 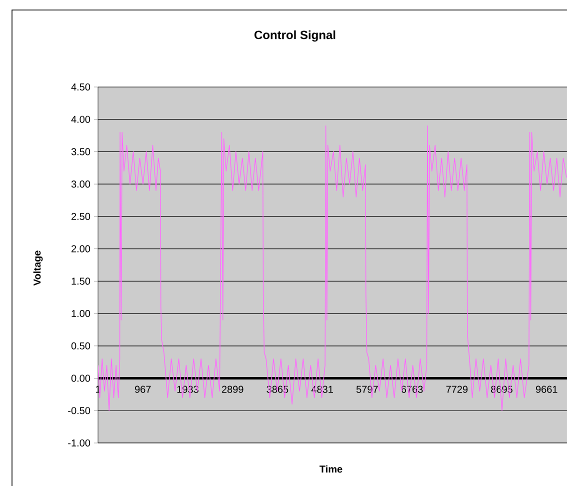 What do you see at coordinates (547, 389) in the screenshot?
I see `x-tick-label: 9661` at bounding box center [547, 389].